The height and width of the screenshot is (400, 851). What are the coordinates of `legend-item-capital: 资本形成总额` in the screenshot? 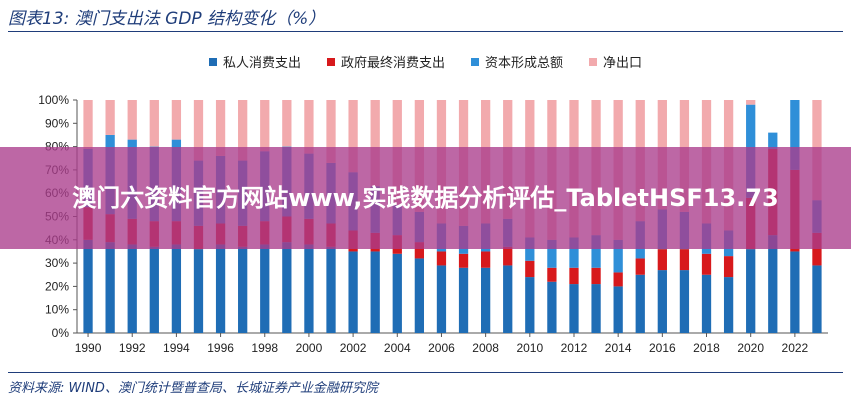 It's located at (517, 61).